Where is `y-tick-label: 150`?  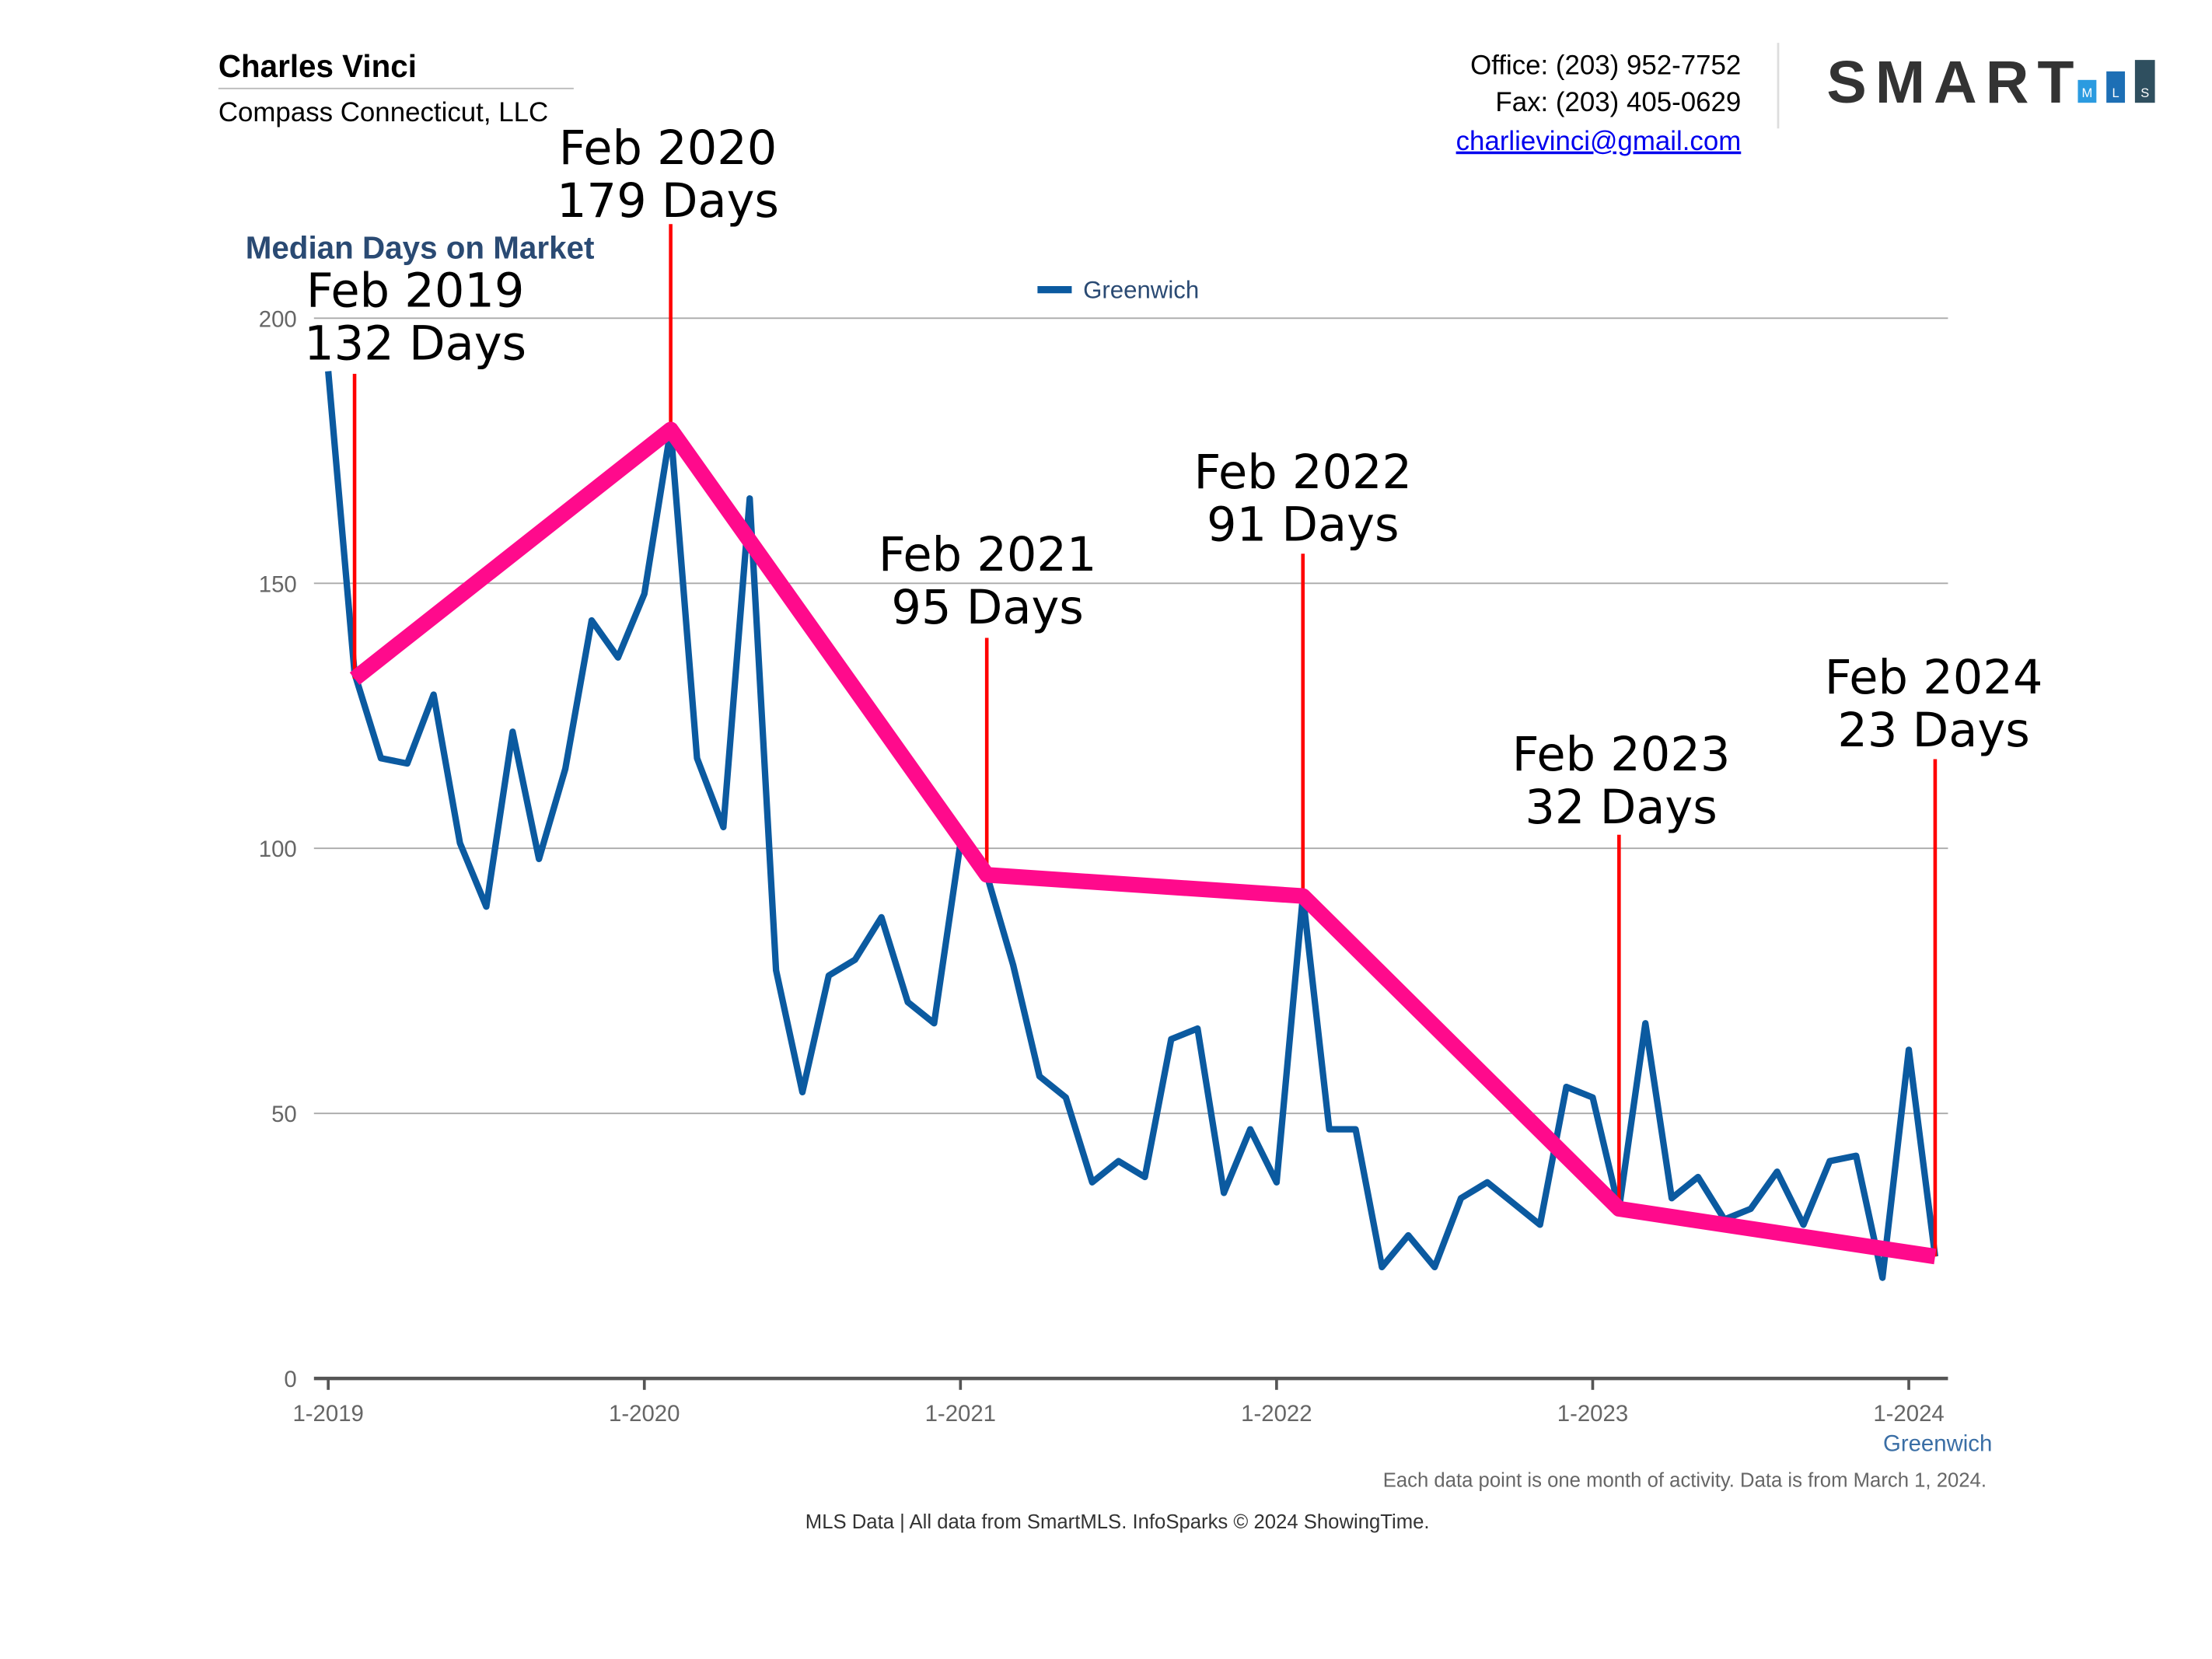
y-tick-label: 150 is located at coordinates (278, 584).